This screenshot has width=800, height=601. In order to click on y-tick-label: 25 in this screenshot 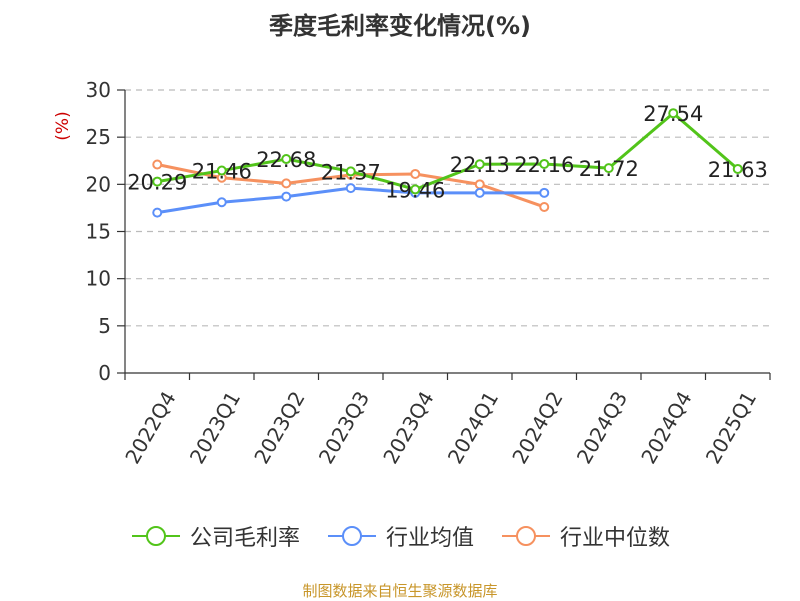, I will do `click(98, 137)`.